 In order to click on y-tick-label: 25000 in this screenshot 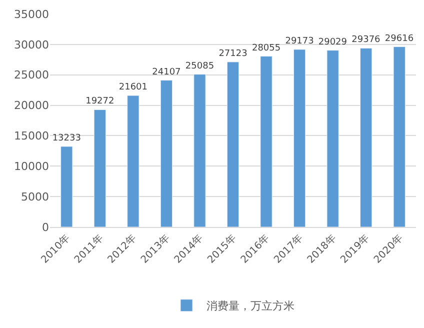, I will do `click(31, 75)`.